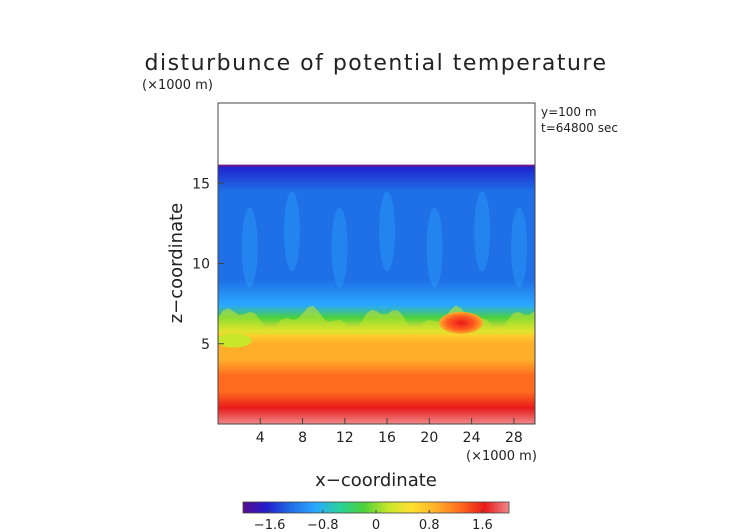 The width and height of the screenshot is (752, 532). I want to click on y-tick-label: 5, so click(205, 345).